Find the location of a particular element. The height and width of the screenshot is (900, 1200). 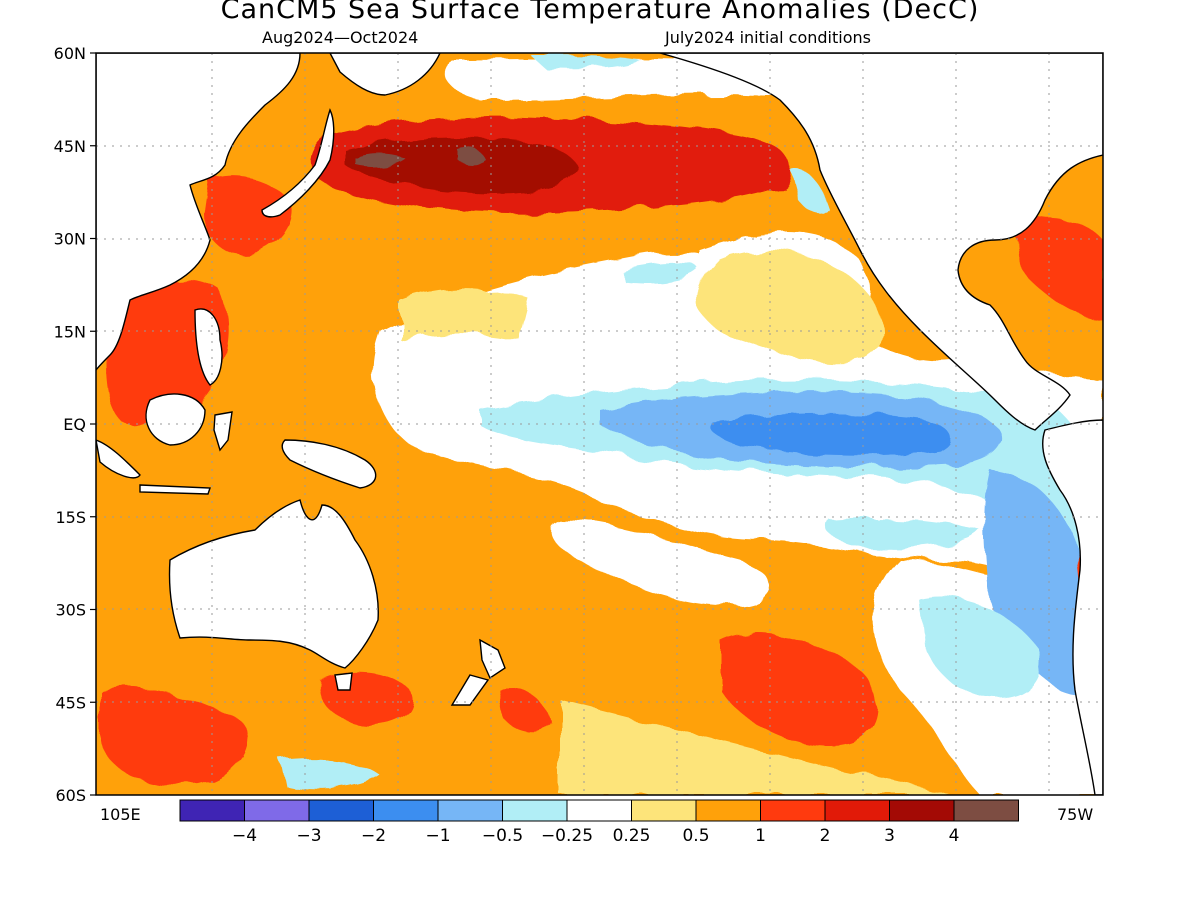

latitude-axis: 60N 45N 30N 15N EQ 15S 30S 45S 60S is located at coordinates (75, 424).